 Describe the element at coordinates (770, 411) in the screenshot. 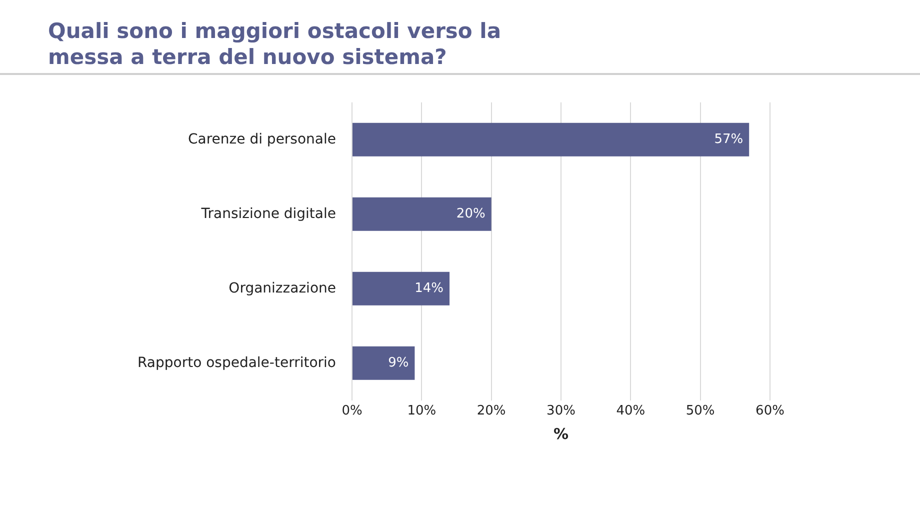

I see `x-tick-label: 60%` at that location.